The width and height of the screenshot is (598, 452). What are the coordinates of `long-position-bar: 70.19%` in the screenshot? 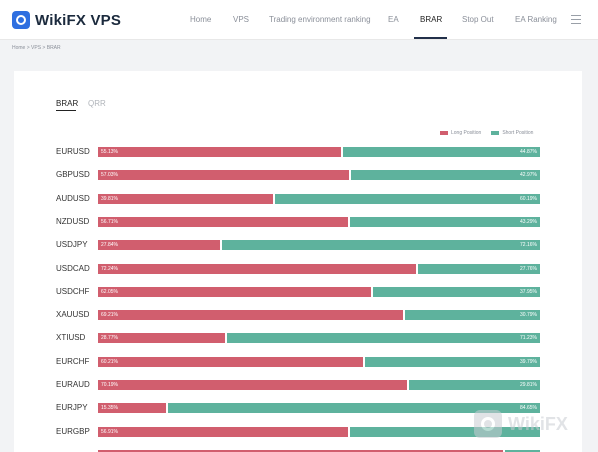 It's located at (252, 385).